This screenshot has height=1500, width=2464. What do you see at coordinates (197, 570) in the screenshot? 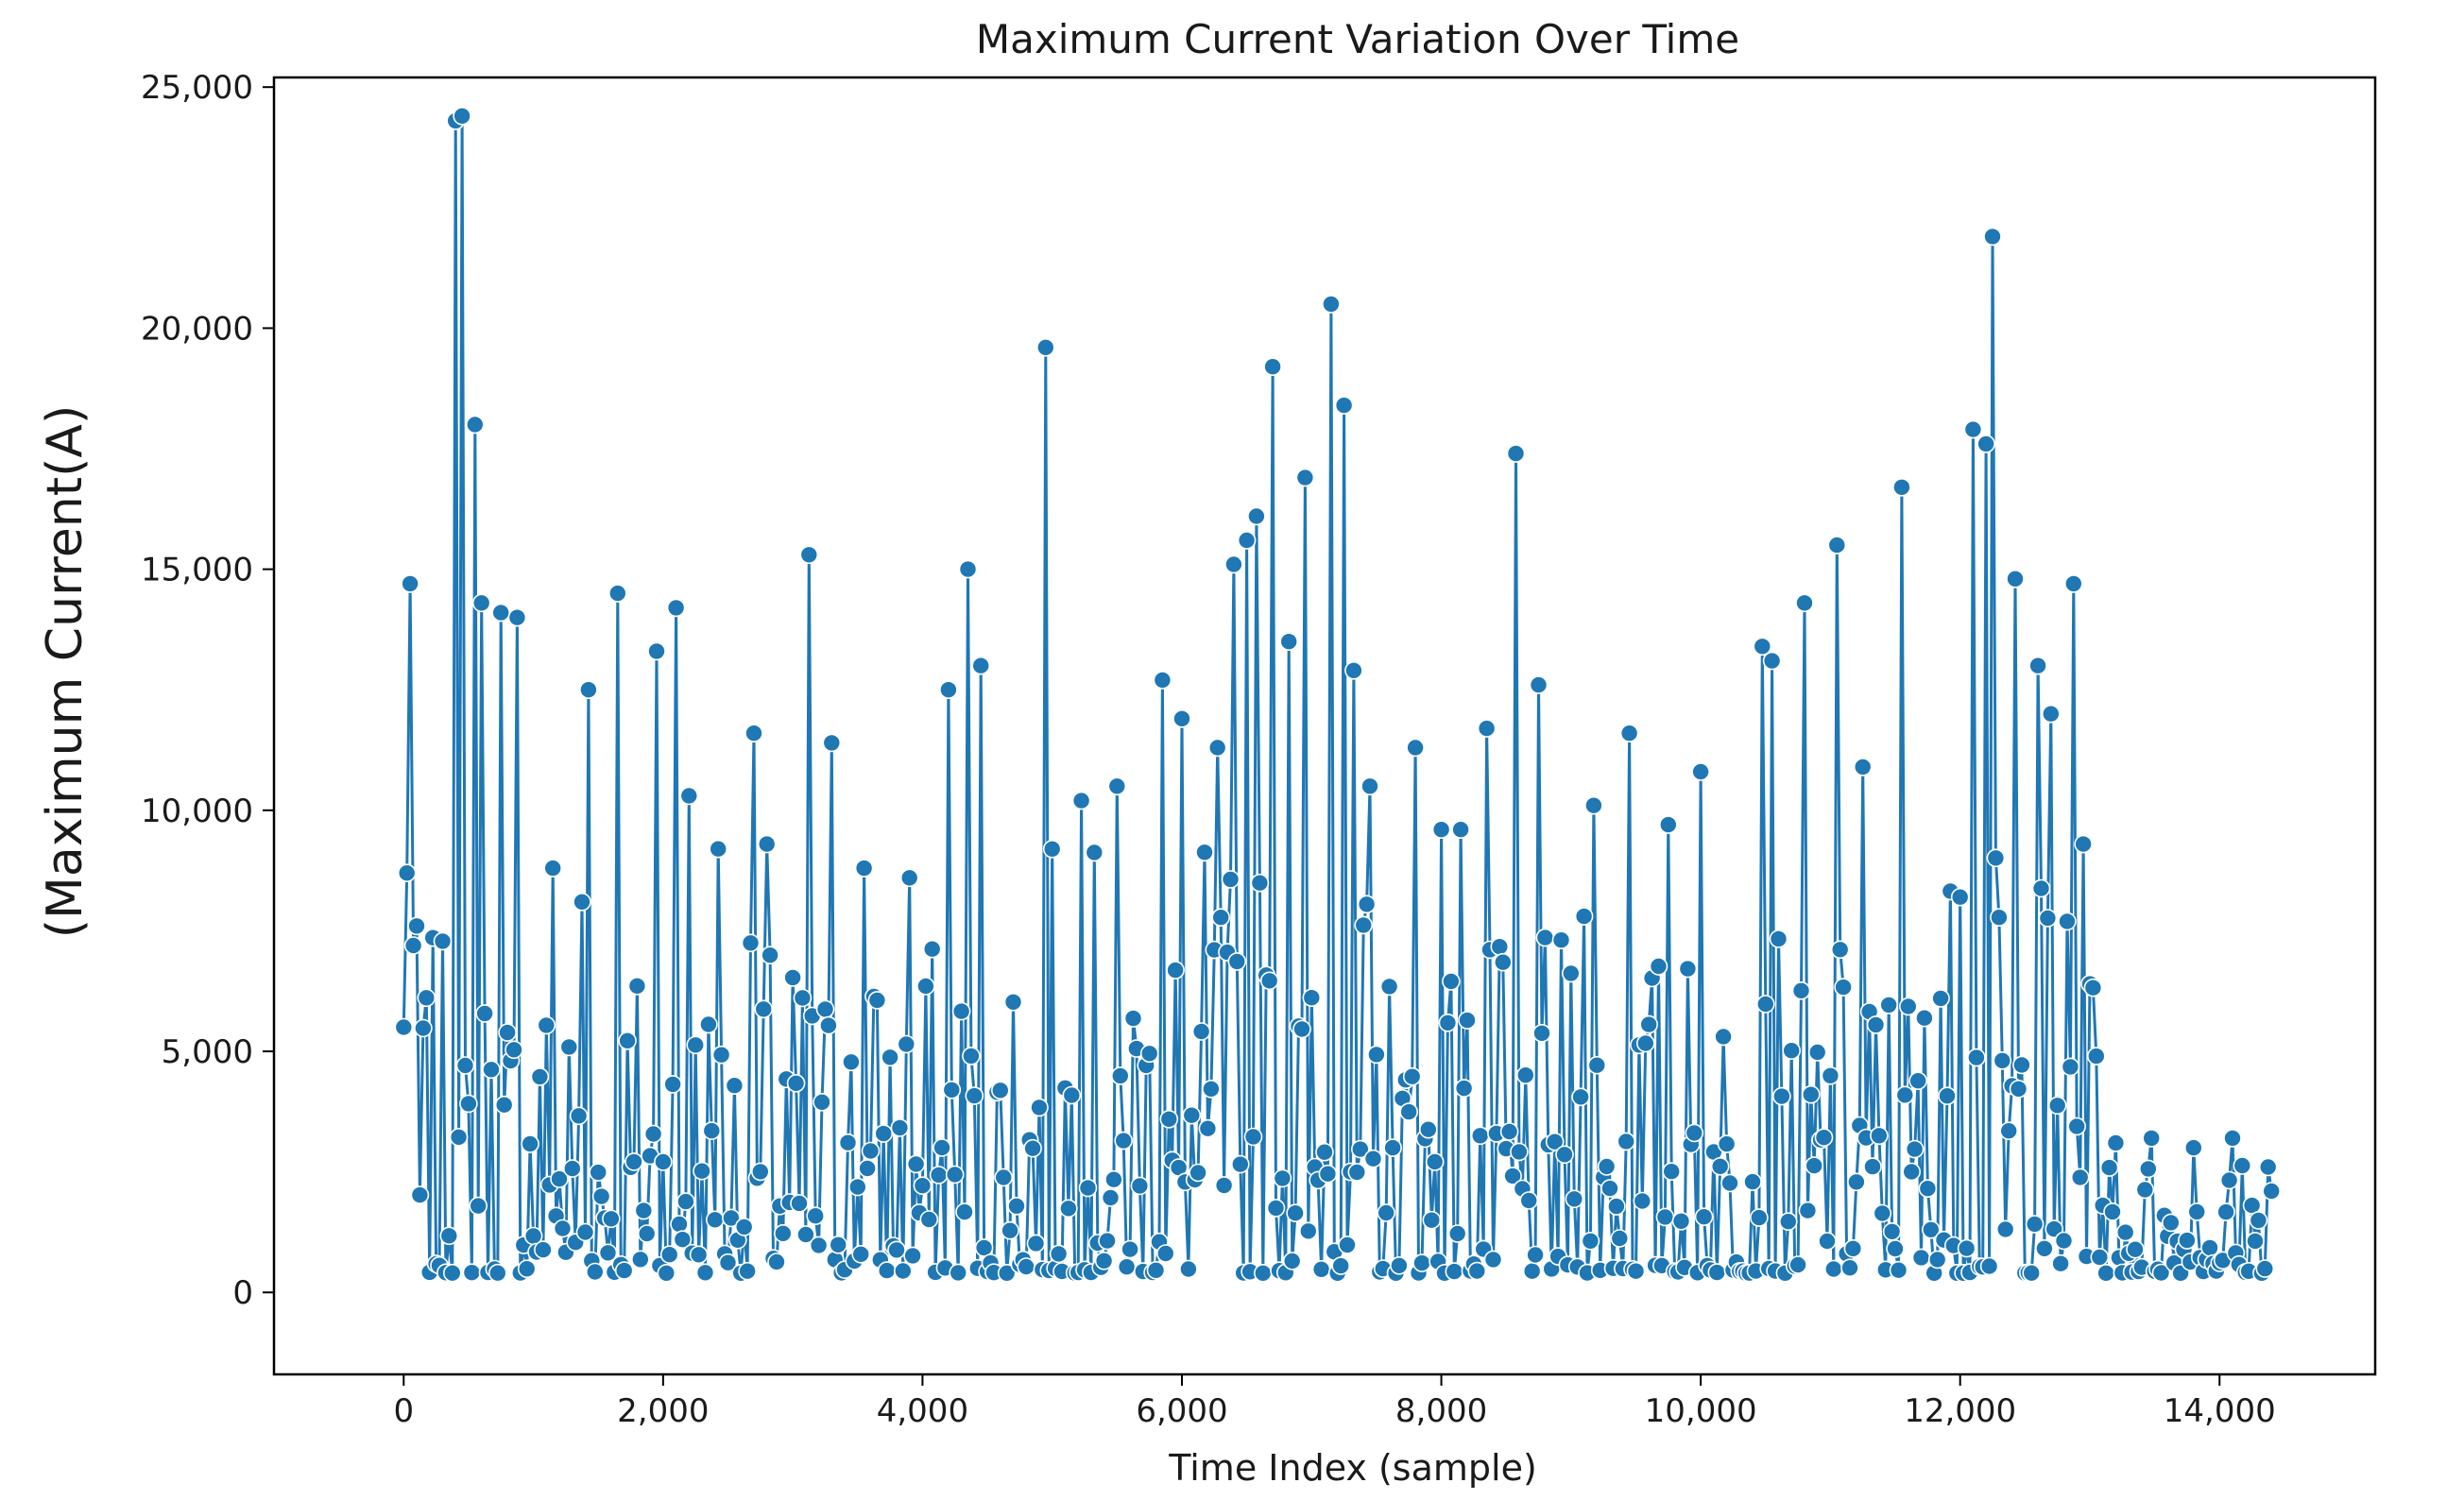
I see `y-tick-label: 15,000` at bounding box center [197, 570].